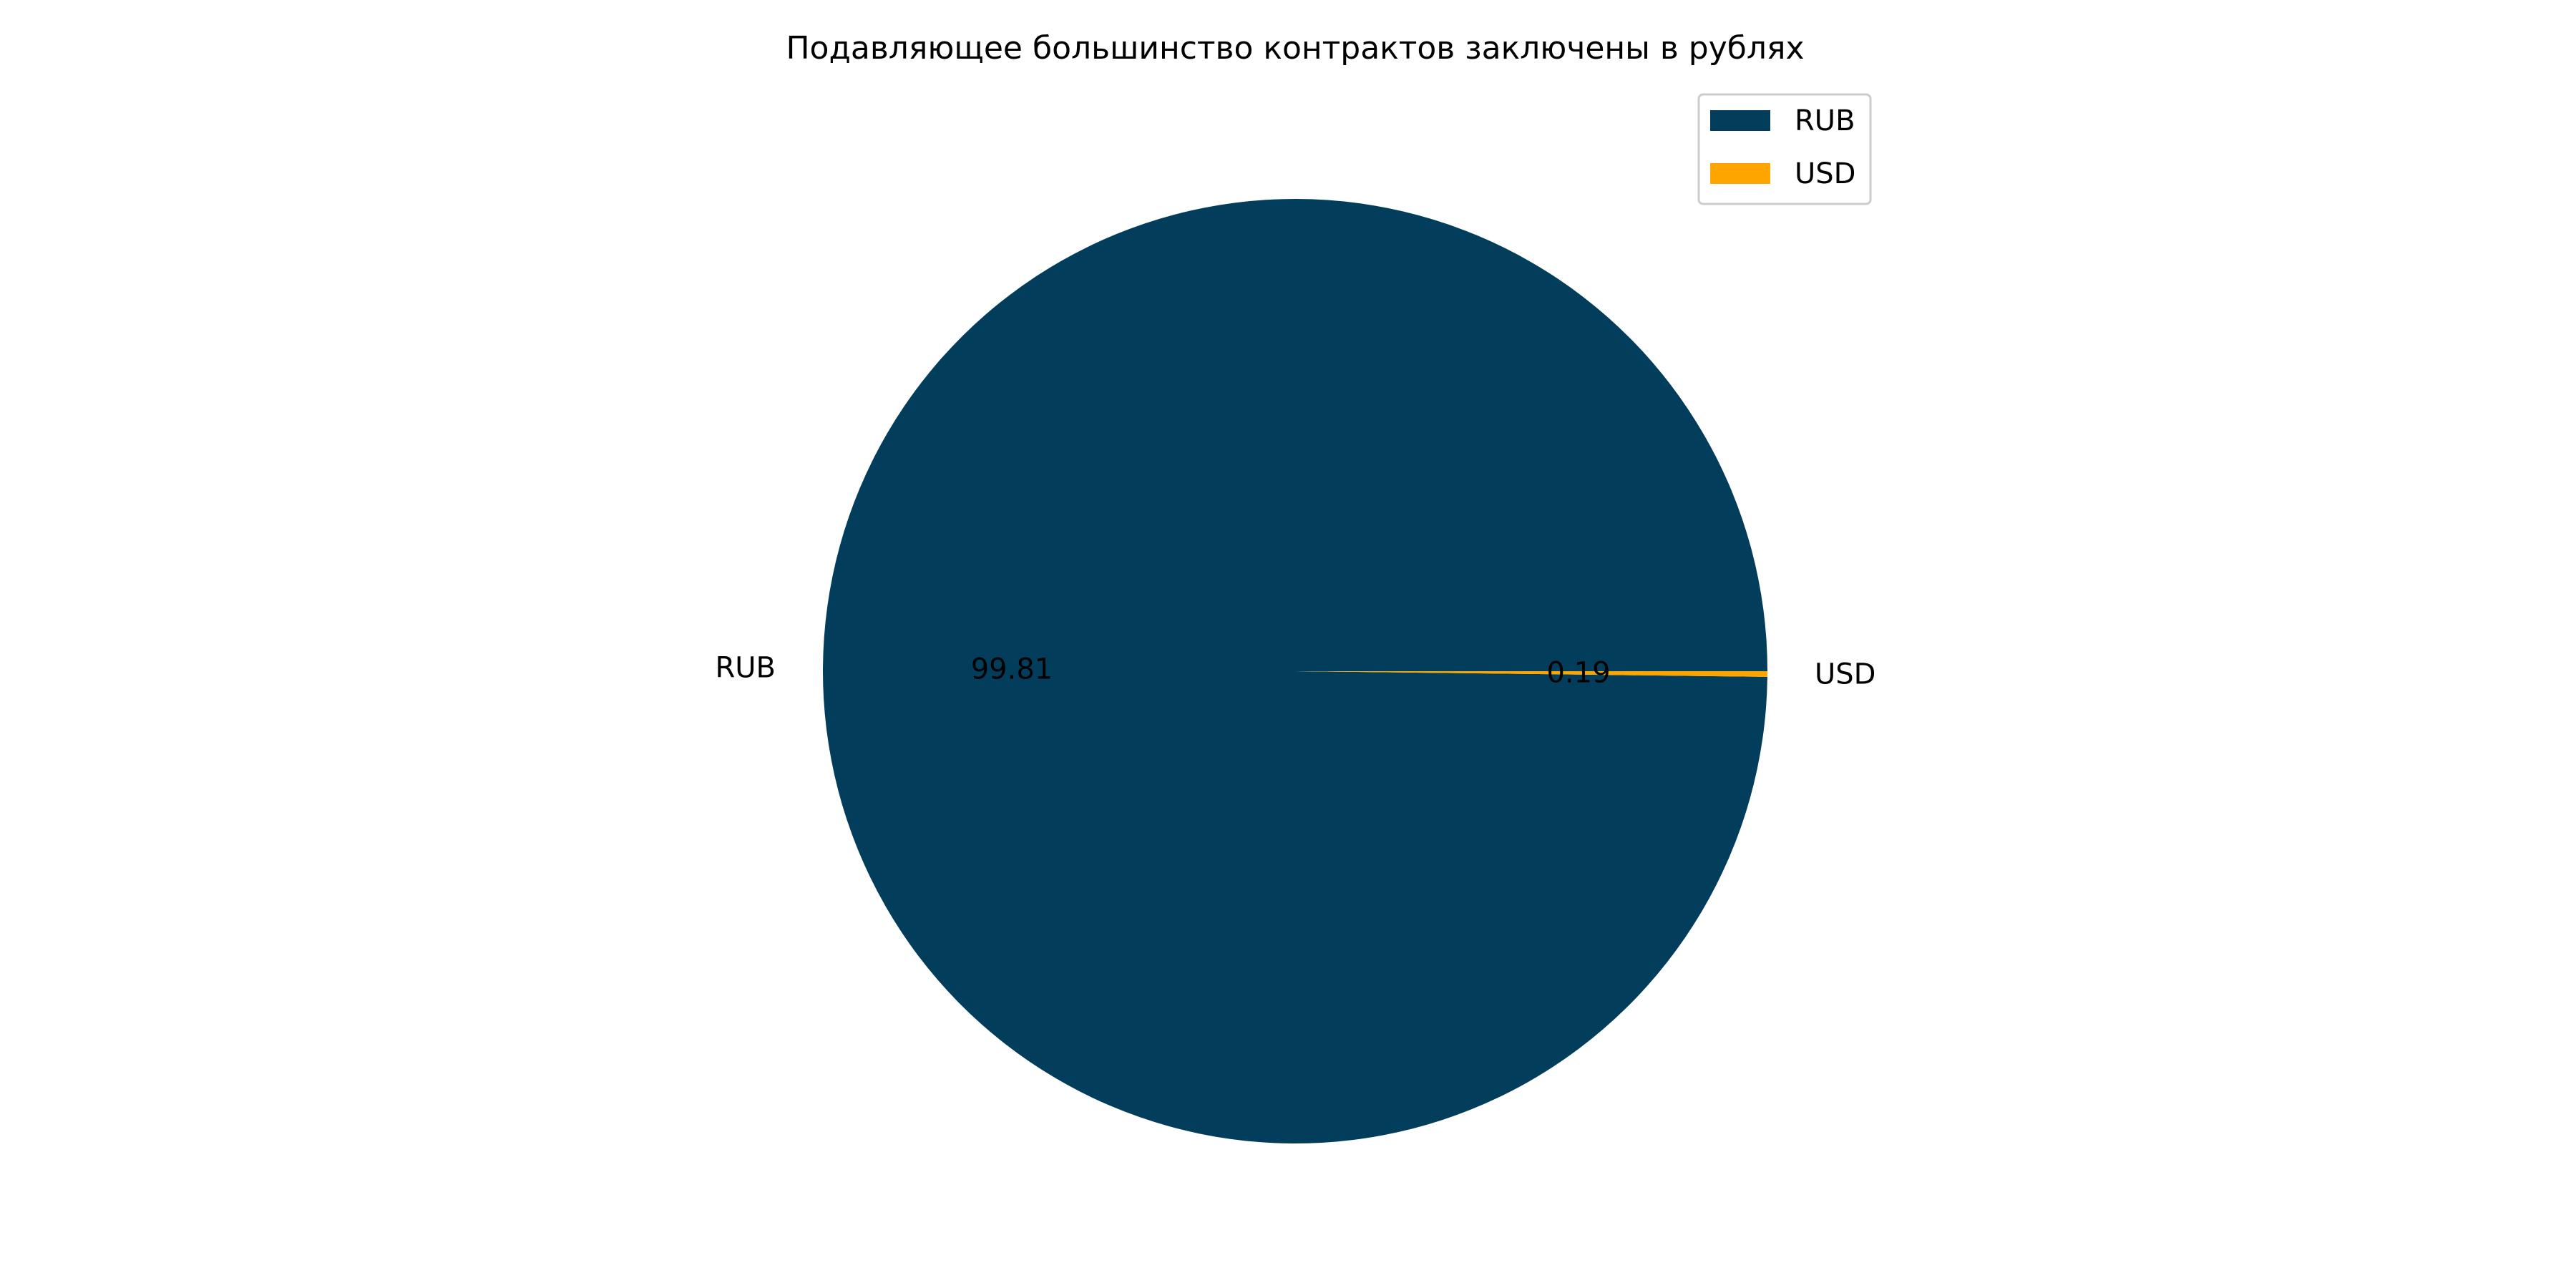 The height and width of the screenshot is (1288, 2576). I want to click on pie-slice-usd, so click(1531, 674).